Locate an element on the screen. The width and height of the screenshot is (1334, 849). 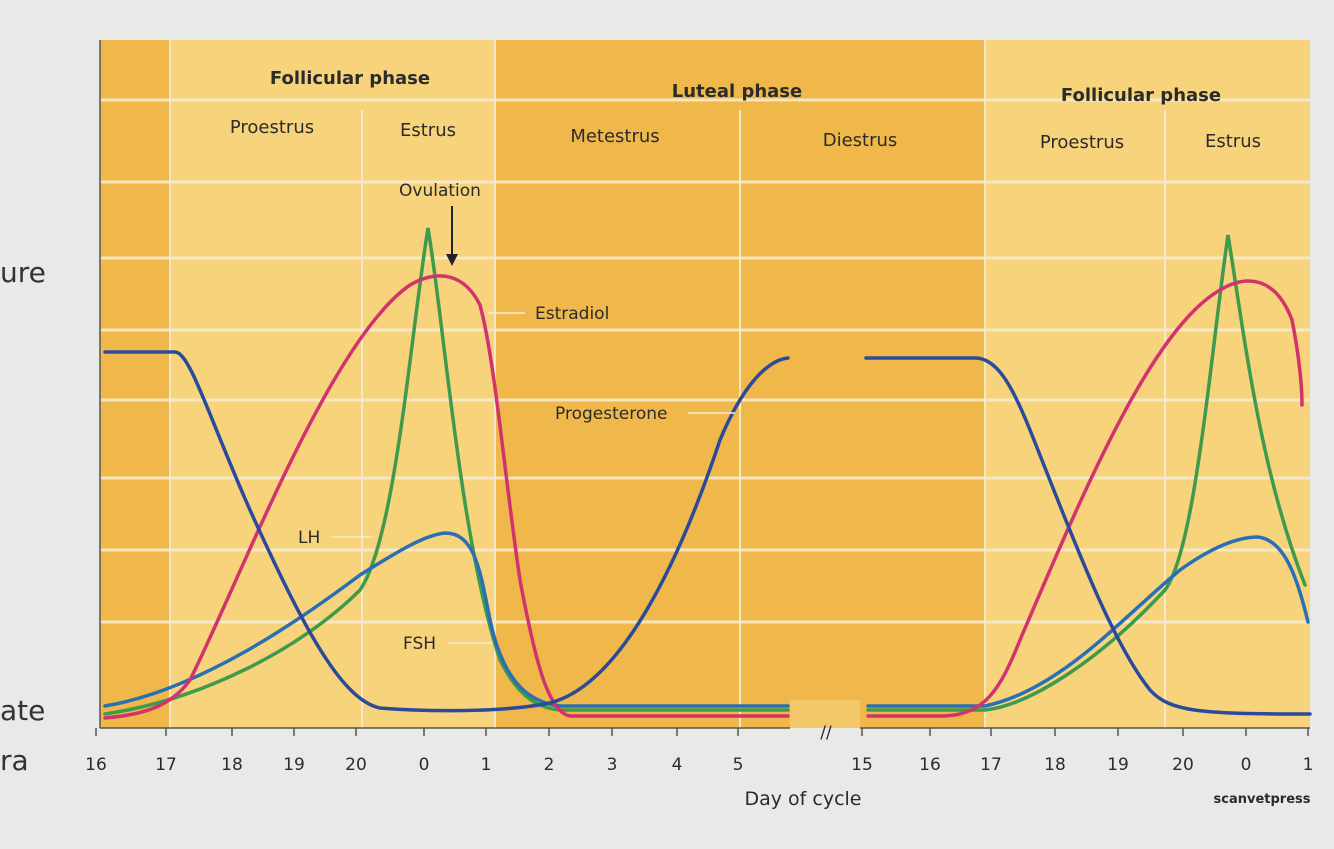
margin-word-3: ra is located at coordinates (14, 760).